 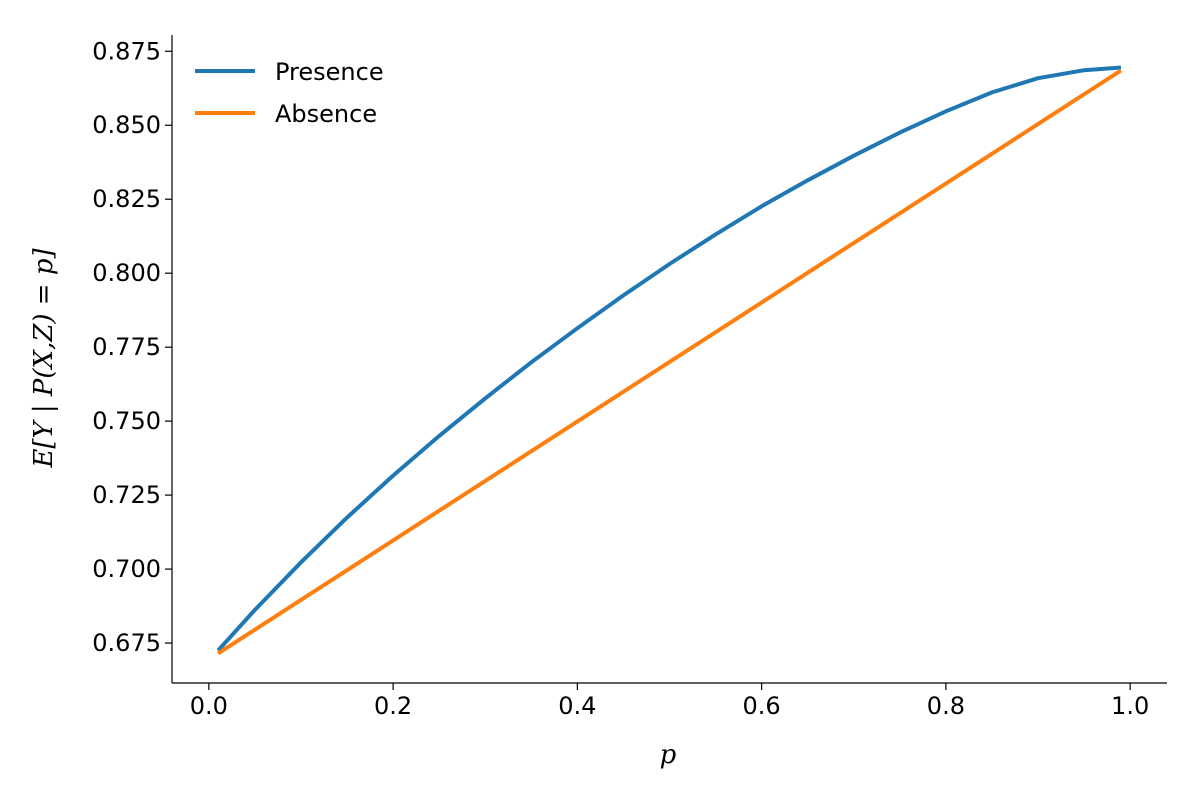 I want to click on x-tick-label: 1.0, so click(x=1130, y=706).